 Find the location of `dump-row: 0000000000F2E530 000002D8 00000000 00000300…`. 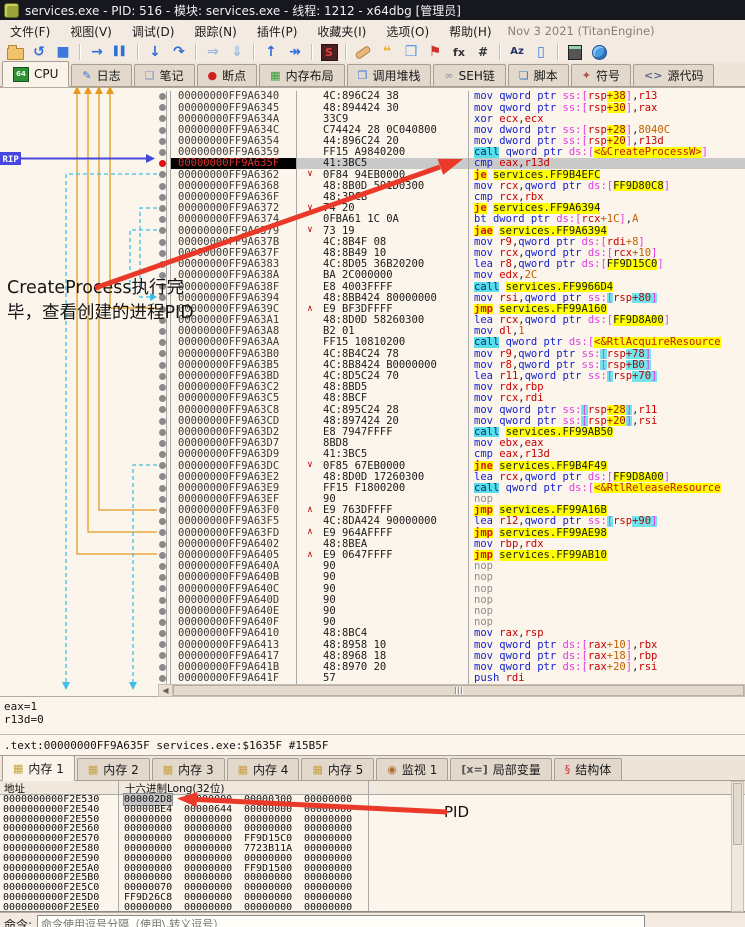

dump-row: 0000000000F2E530 000002D8 00000000 00000300… is located at coordinates (372, 799).